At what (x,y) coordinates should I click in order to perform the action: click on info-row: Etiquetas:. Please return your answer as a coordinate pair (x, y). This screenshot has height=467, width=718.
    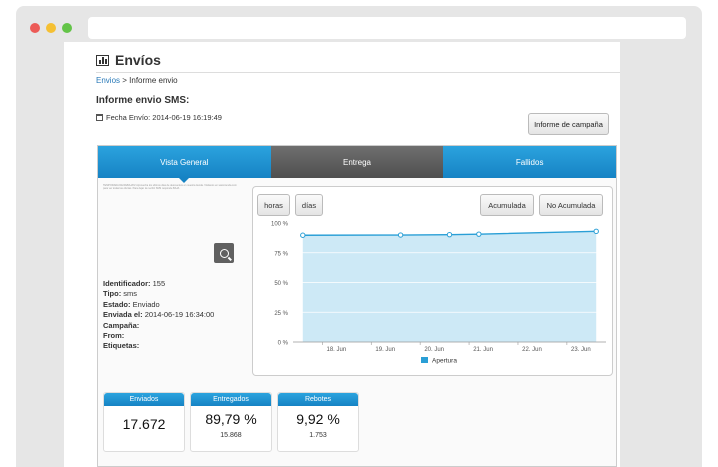
    Looking at the image, I should click on (121, 346).